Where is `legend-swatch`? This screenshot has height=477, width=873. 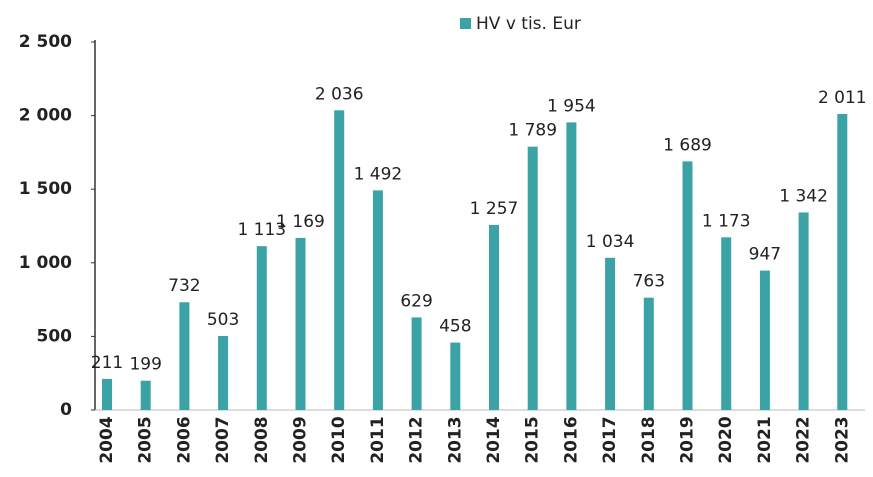 legend-swatch is located at coordinates (465, 23).